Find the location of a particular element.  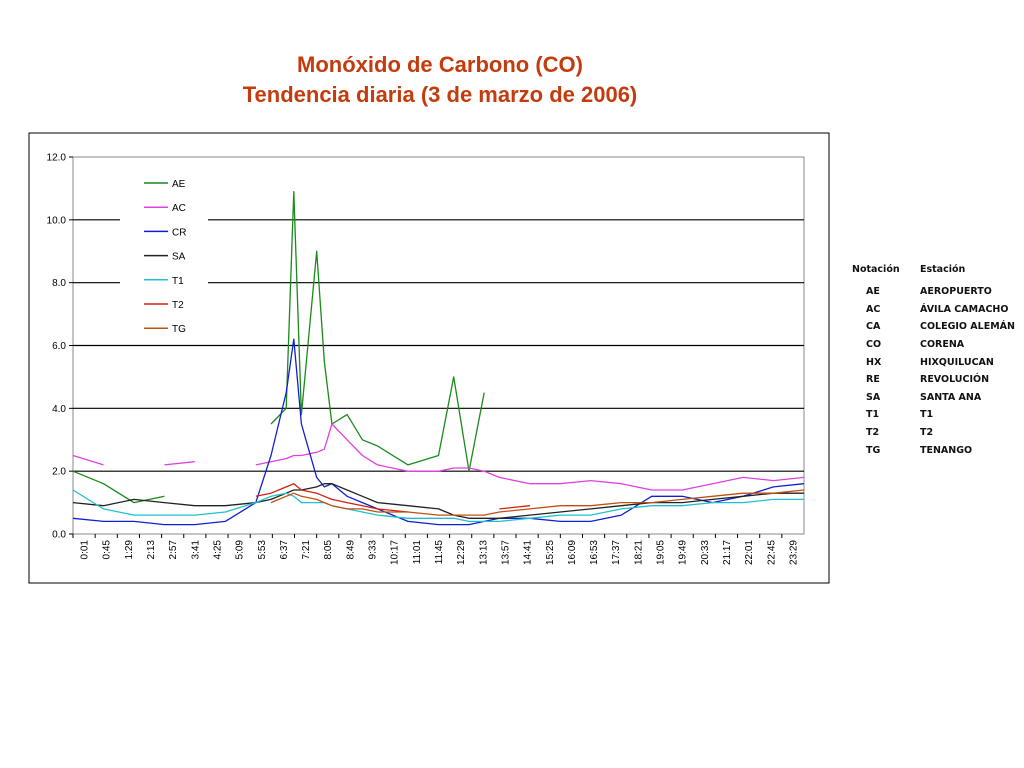

table-row: AC ÁVILA CAMACHO is located at coordinates (930, 310).